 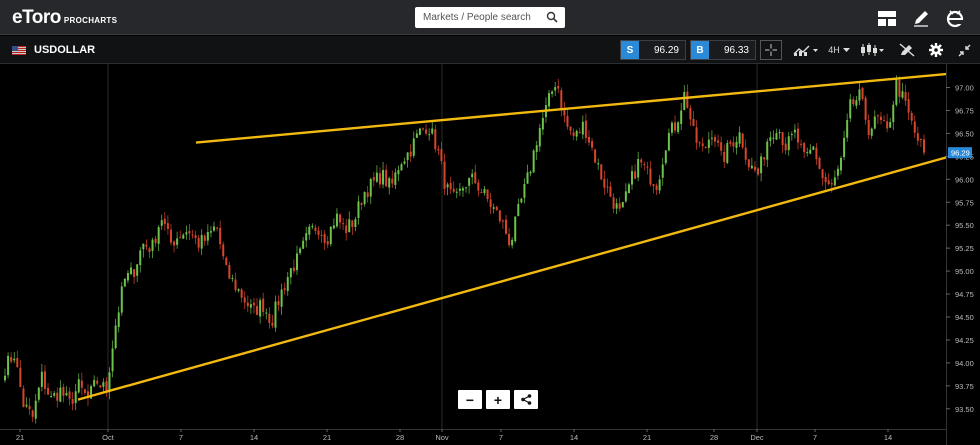 What do you see at coordinates (181, 437) in the screenshot?
I see `x-tick-label: 7` at bounding box center [181, 437].